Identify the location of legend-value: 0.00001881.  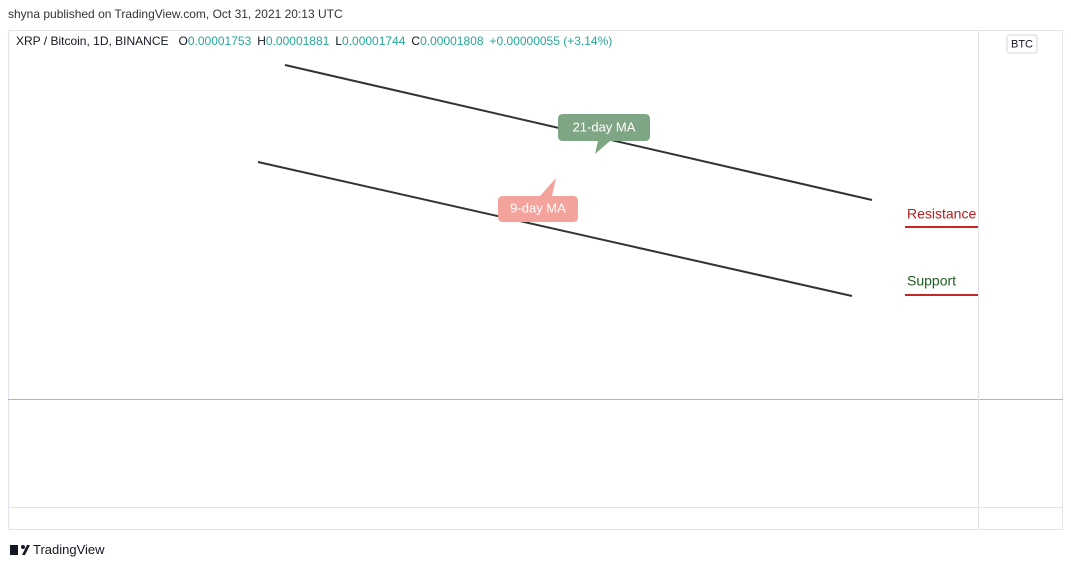
(298, 41).